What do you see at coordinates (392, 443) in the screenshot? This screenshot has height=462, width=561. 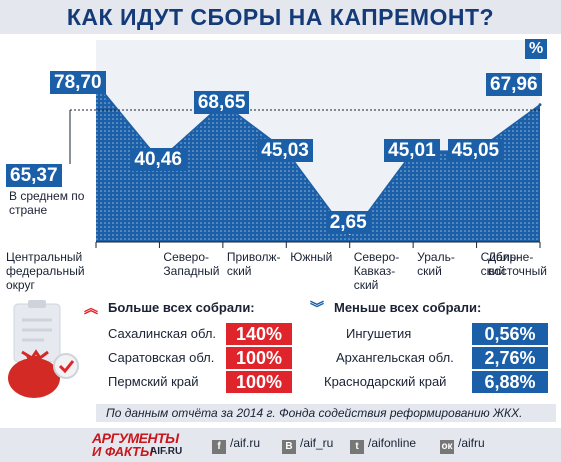 I see `social-link-text: /aifonline` at bounding box center [392, 443].